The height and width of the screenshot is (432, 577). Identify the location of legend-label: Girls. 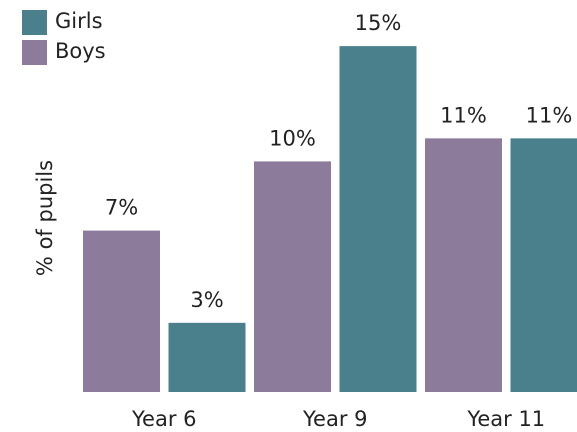
(79, 21).